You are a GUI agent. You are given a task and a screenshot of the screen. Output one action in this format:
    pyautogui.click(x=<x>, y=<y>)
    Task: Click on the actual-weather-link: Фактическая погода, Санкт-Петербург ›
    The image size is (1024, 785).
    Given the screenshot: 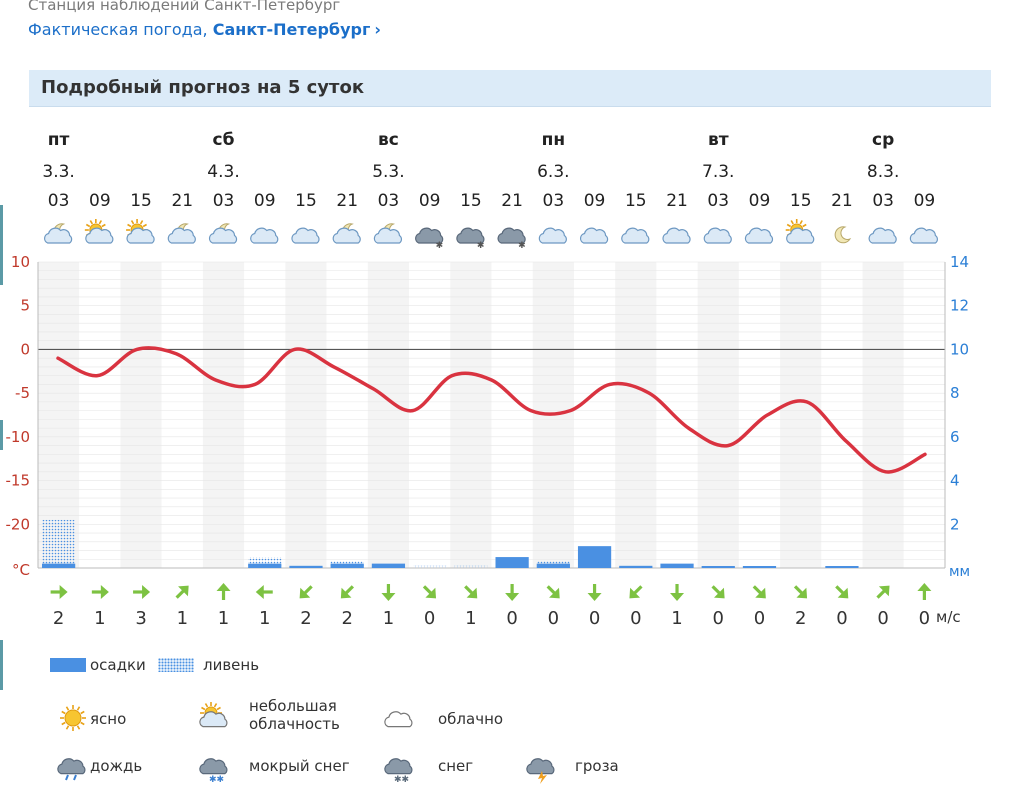 What is the action you would take?
    pyautogui.click(x=204, y=29)
    